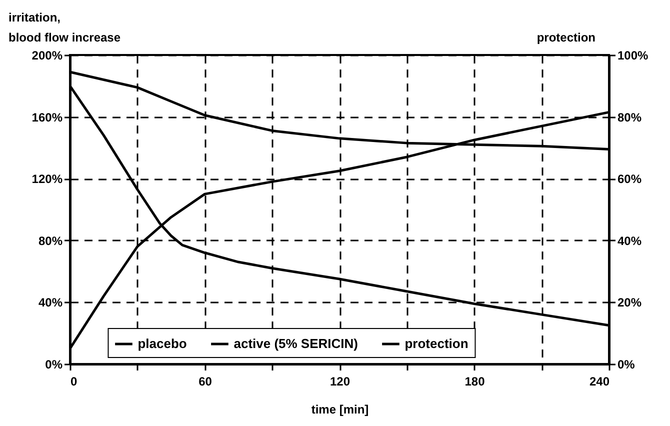  I want to click on y2-tick-label: 20%, so click(630, 303).